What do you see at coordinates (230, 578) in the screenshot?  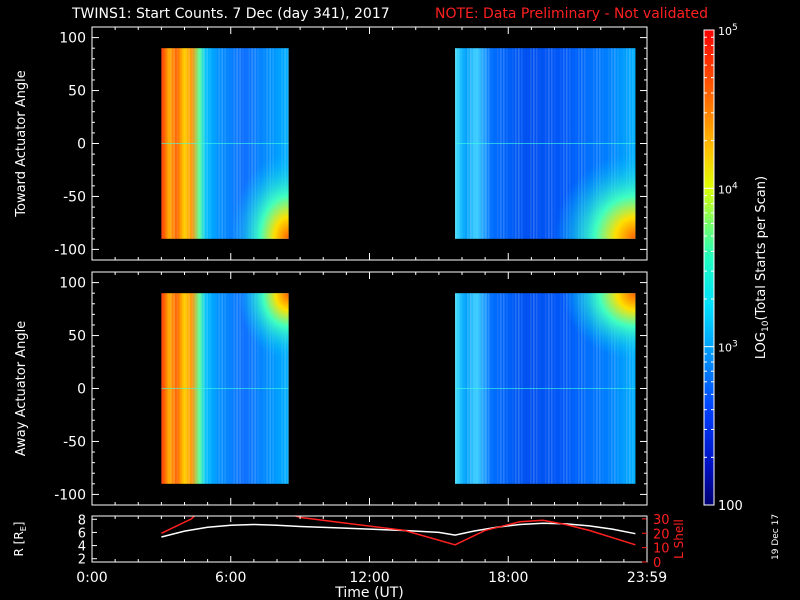 I see `x-tick-label: 6:00` at bounding box center [230, 578].